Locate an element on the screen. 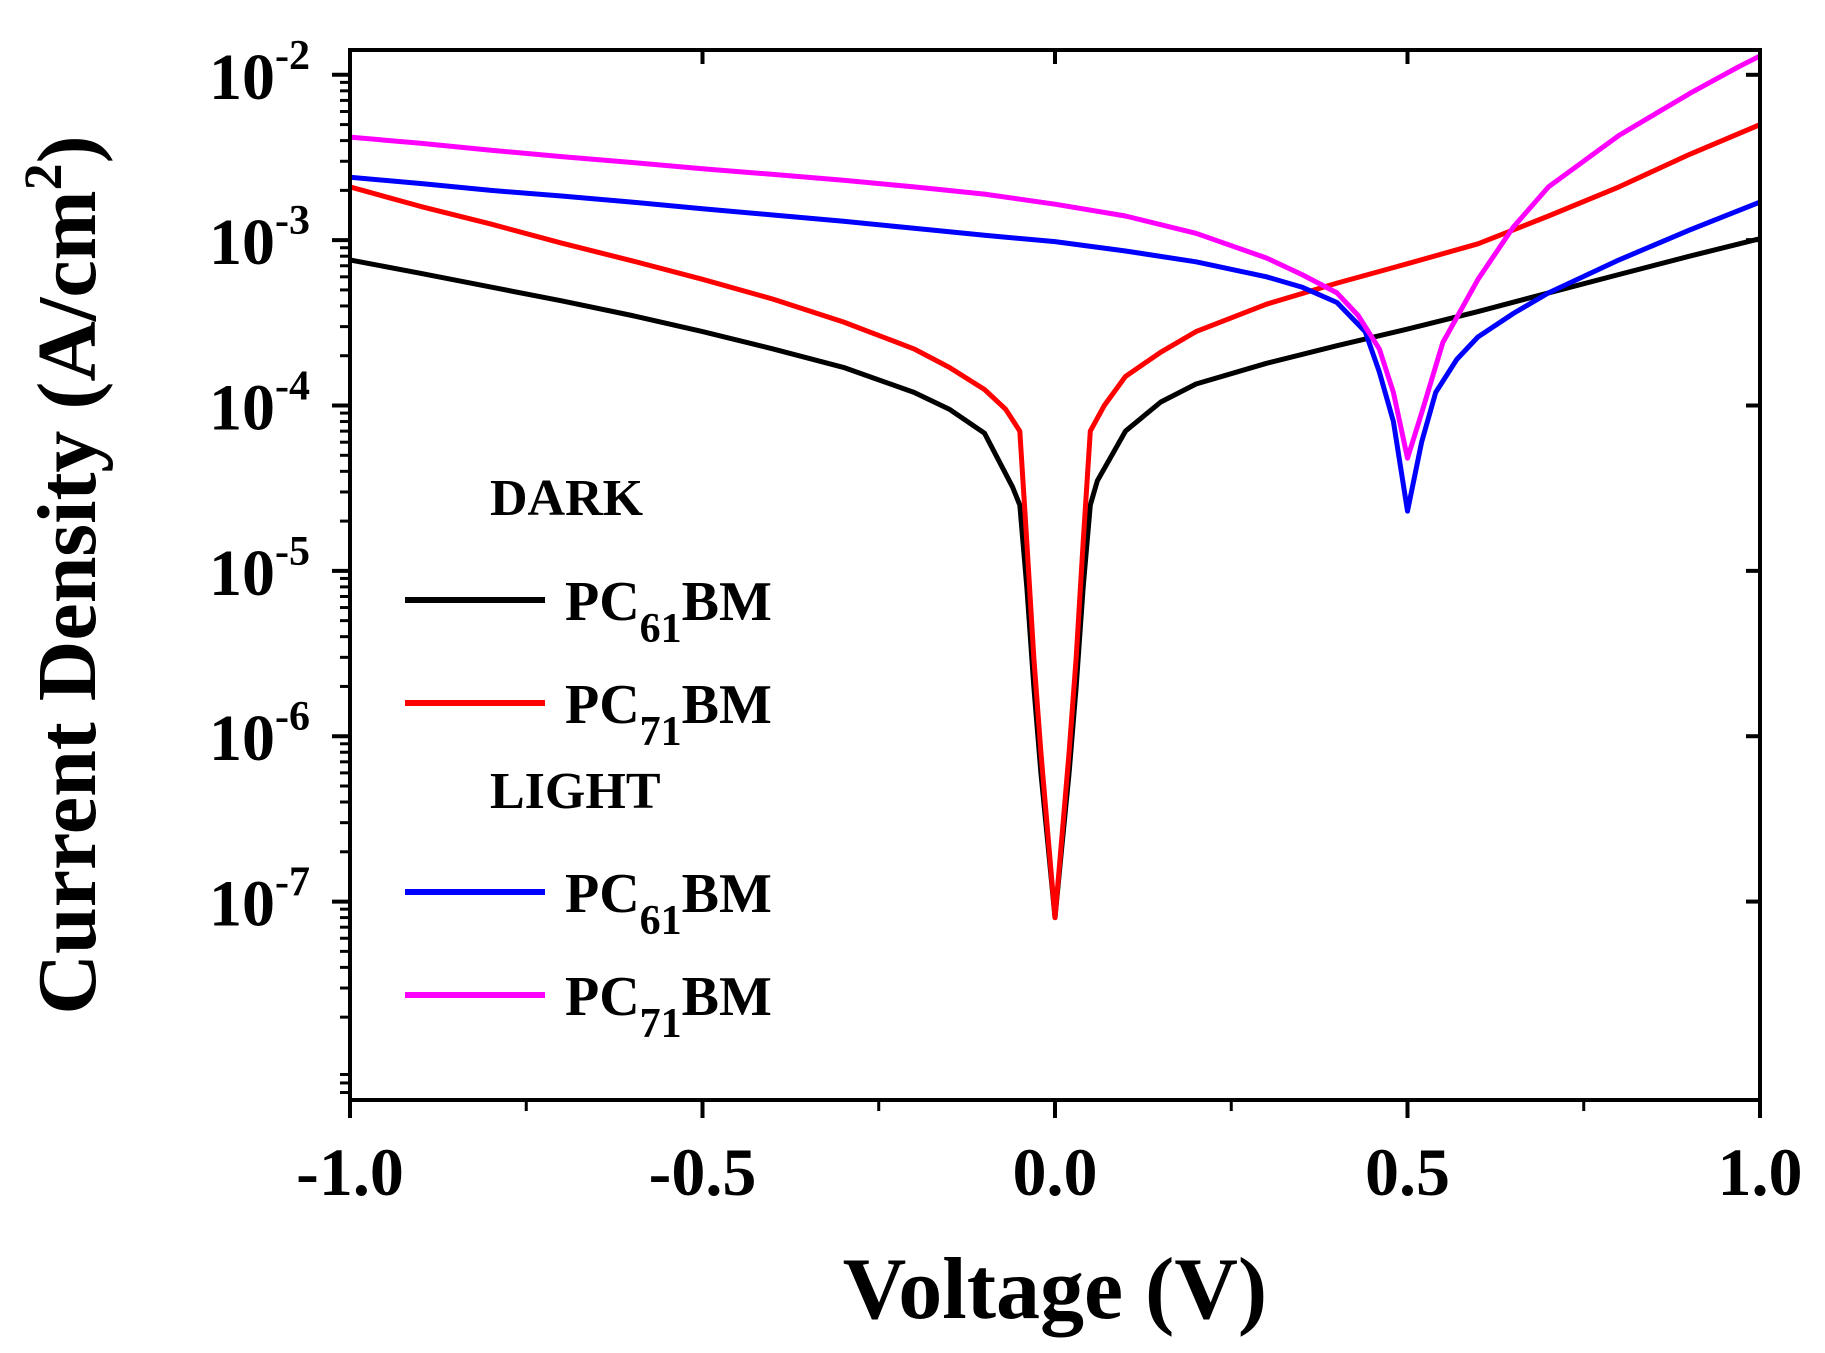 The width and height of the screenshot is (1825, 1353). x-tick-label: 1.0 is located at coordinates (1760, 1172).